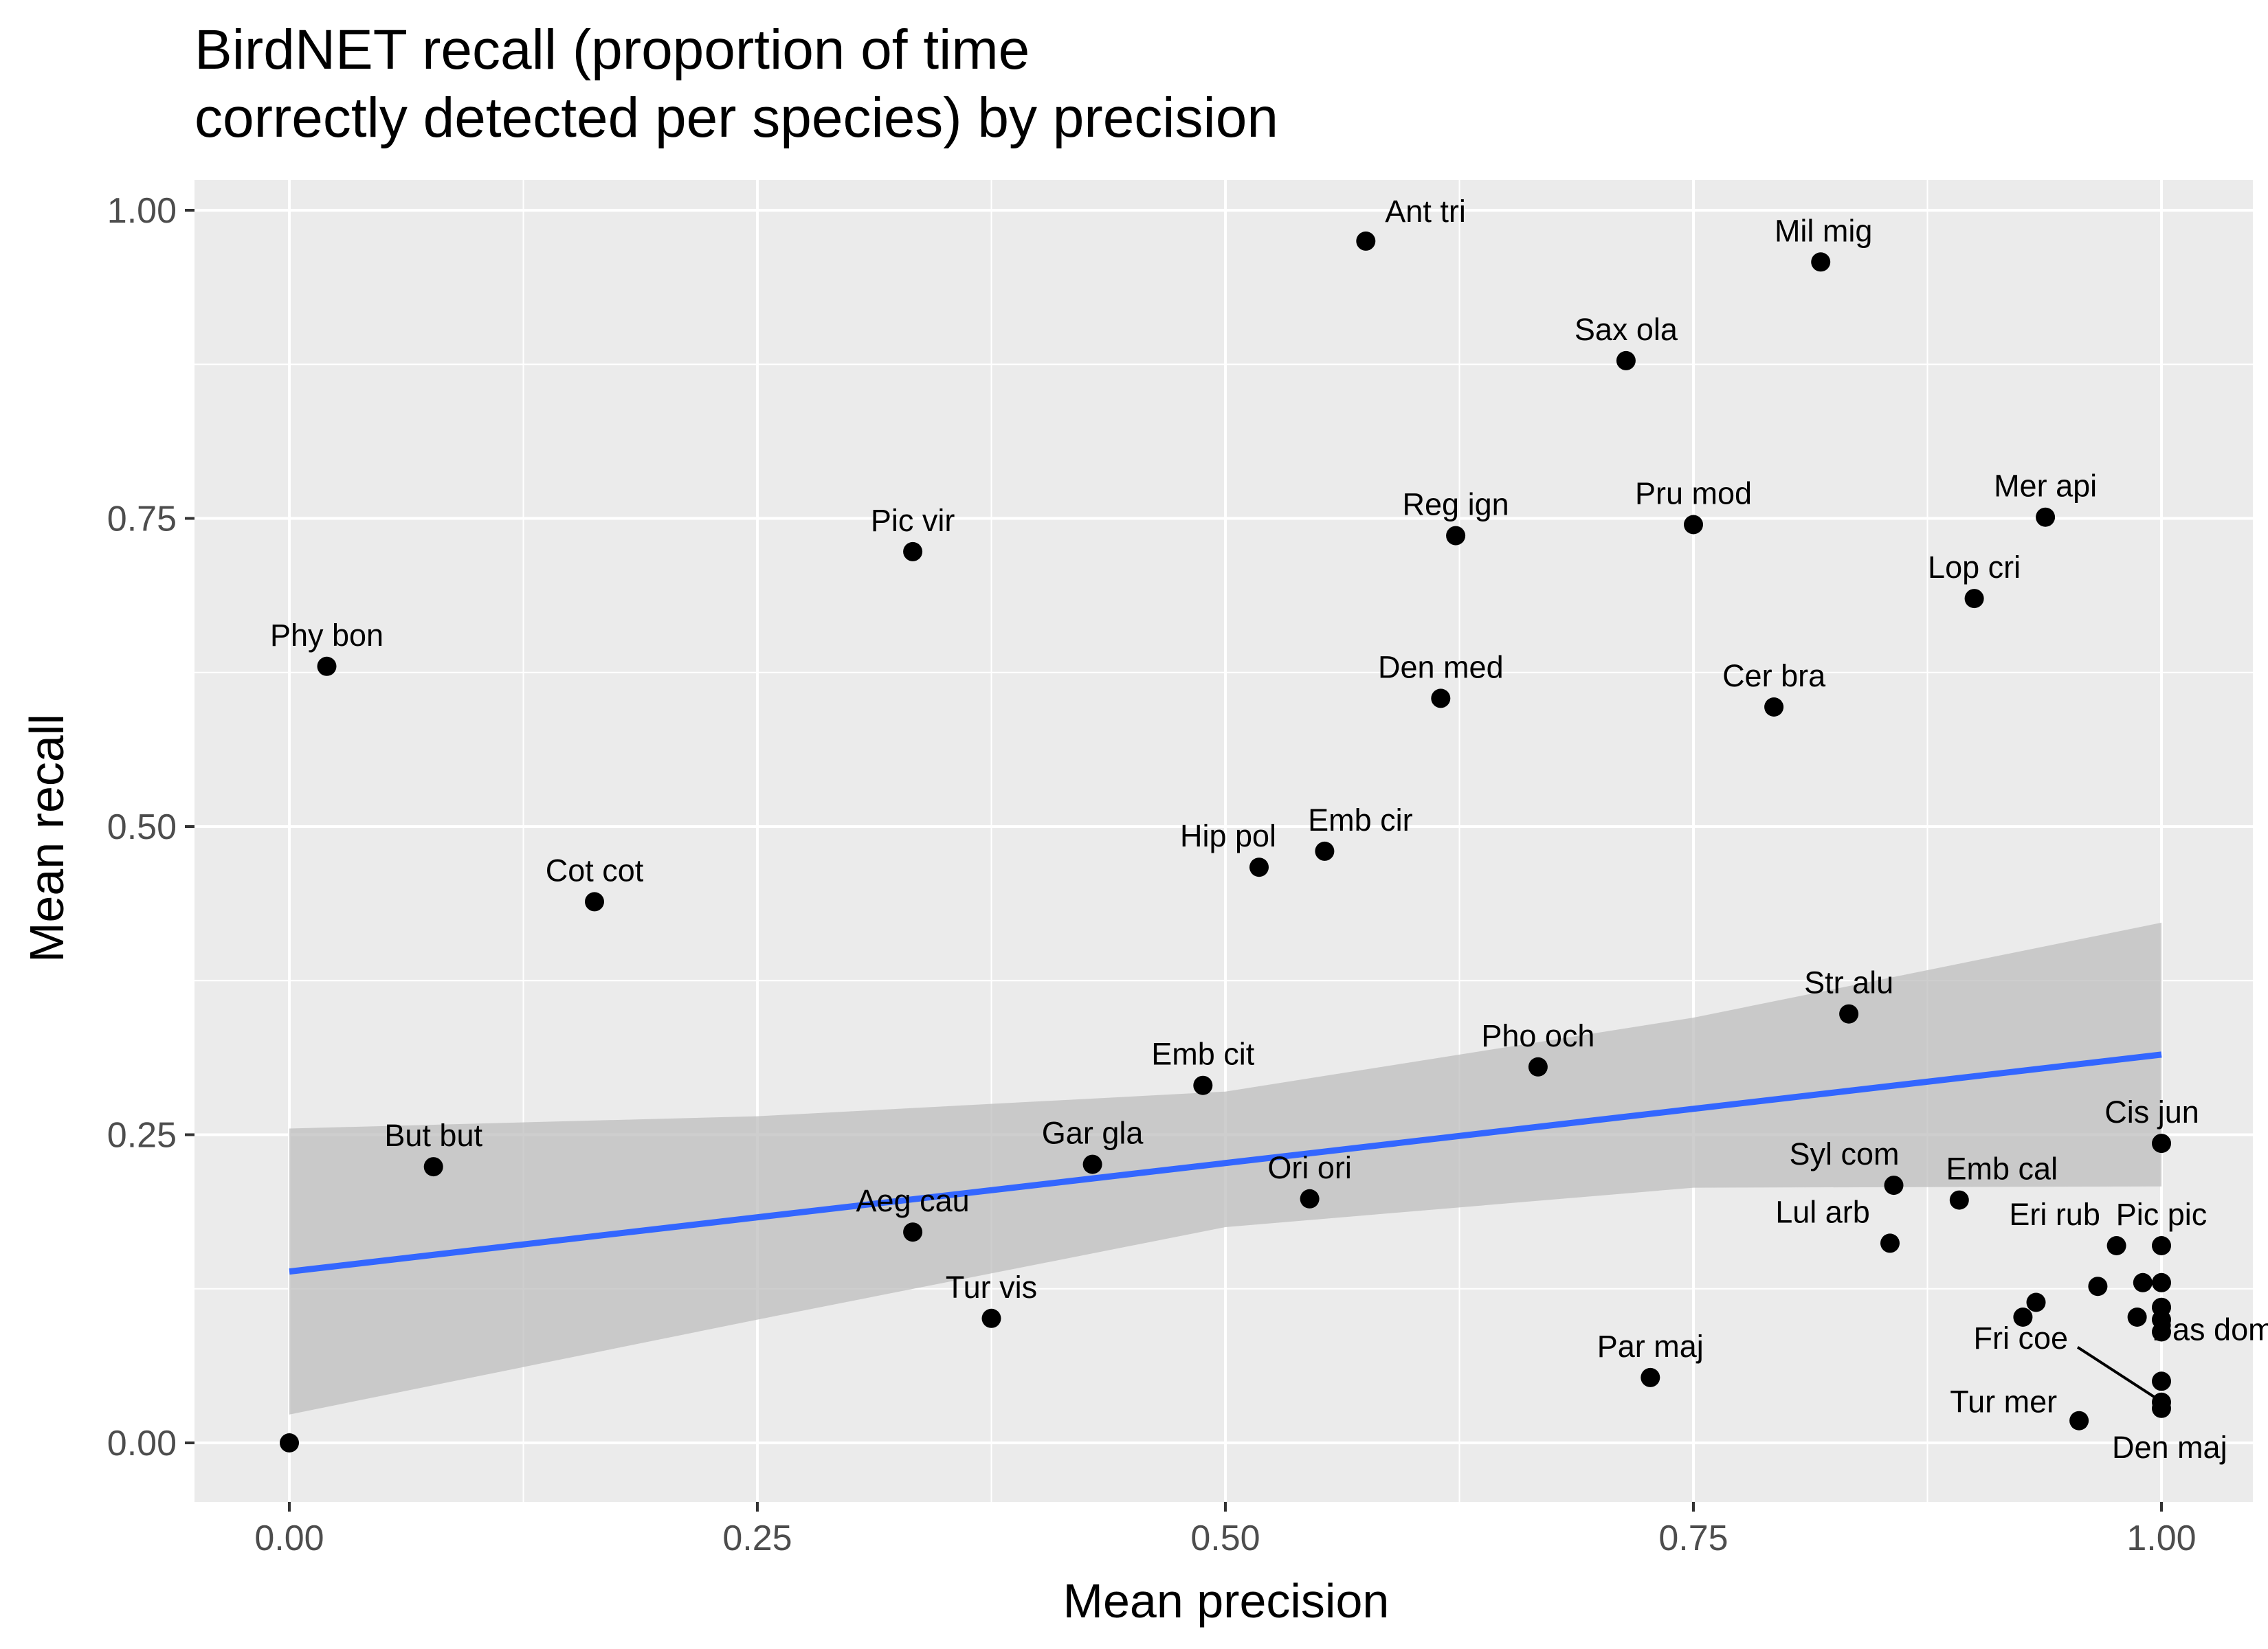 This screenshot has width=2268, height=1649. What do you see at coordinates (1426, 211) in the screenshot?
I see `point-label-ant-tri: Ant tri` at bounding box center [1426, 211].